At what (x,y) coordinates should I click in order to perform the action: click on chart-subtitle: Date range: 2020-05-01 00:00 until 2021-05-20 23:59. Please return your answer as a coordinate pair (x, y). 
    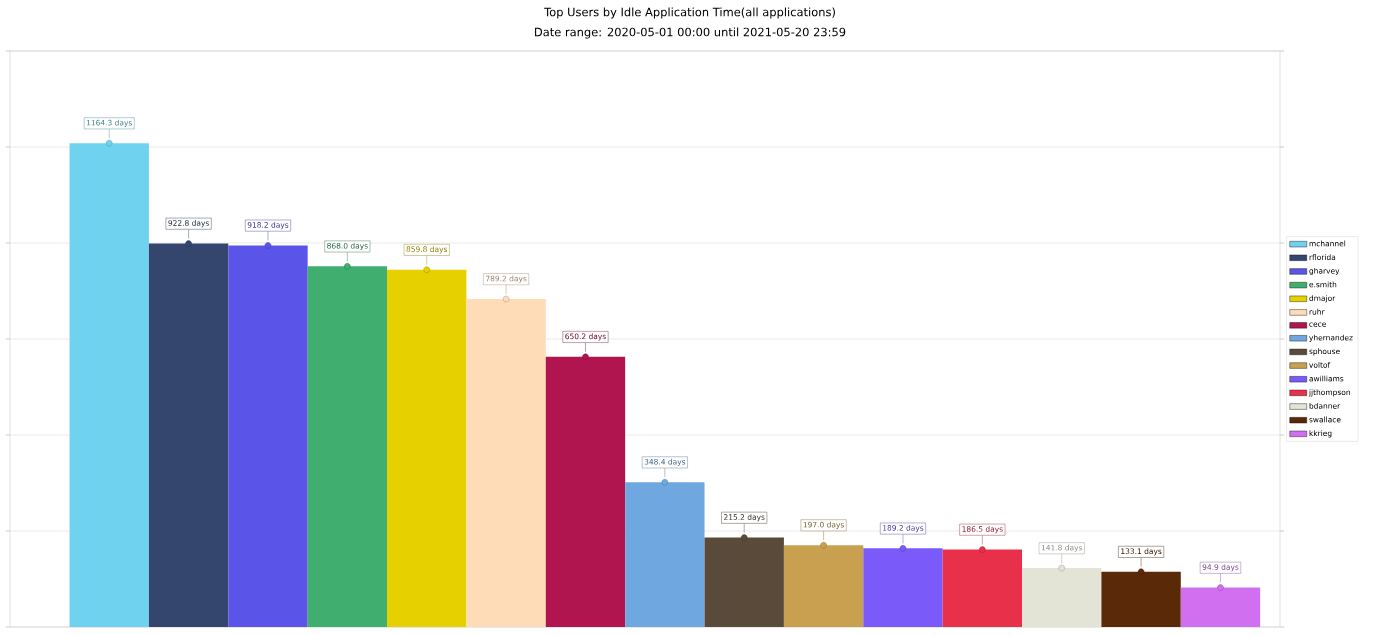
    Looking at the image, I should click on (690, 33).